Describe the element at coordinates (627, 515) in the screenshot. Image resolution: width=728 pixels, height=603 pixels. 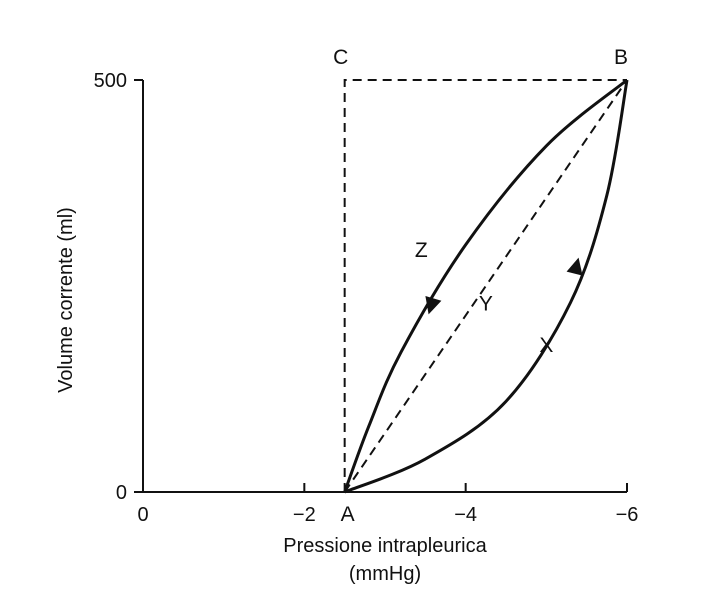
I see `x-tick-label-3: −6` at that location.